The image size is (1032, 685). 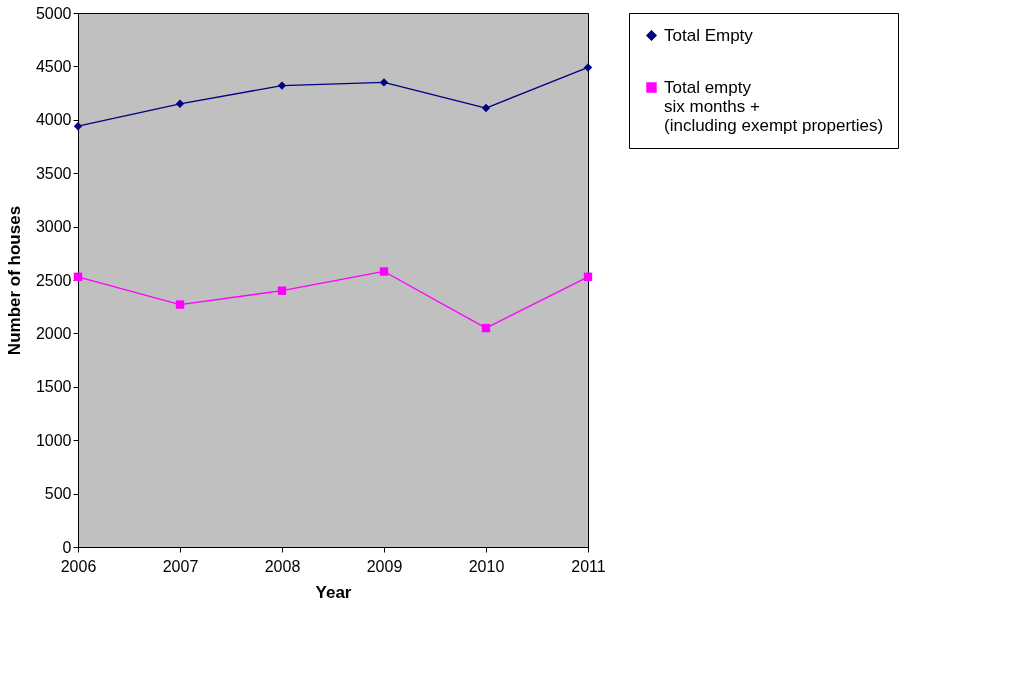 I want to click on x-tick-label: 2007, so click(x=180, y=566).